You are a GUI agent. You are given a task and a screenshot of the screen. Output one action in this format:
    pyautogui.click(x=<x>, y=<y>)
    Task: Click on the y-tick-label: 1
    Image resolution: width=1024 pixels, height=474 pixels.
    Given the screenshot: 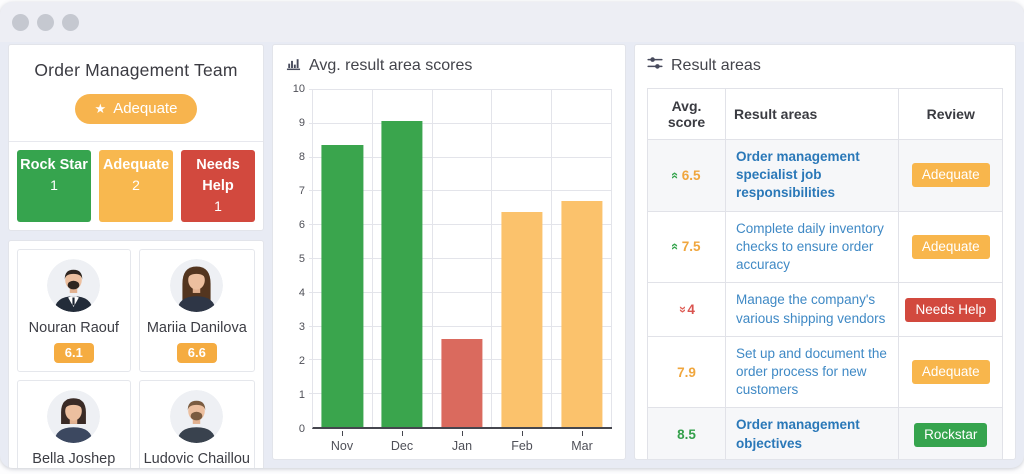 What is the action you would take?
    pyautogui.click(x=301, y=395)
    